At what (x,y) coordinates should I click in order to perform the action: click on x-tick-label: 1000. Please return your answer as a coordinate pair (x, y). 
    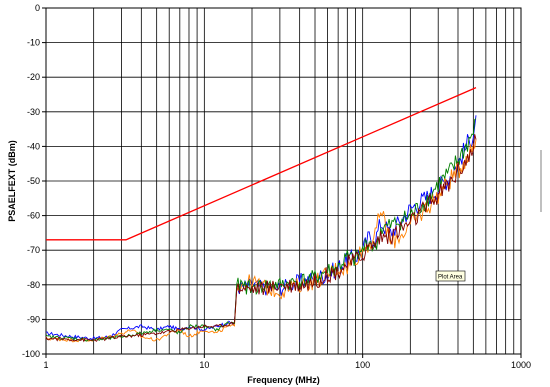
    Looking at the image, I should click on (521, 365).